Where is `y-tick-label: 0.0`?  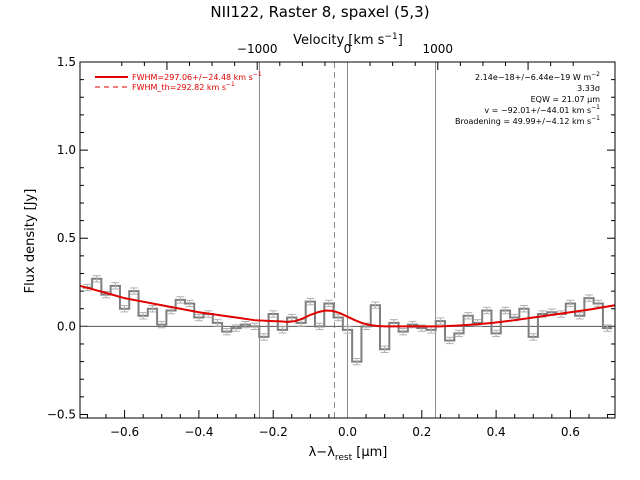 y-tick-label: 0.0 is located at coordinates (66, 326).